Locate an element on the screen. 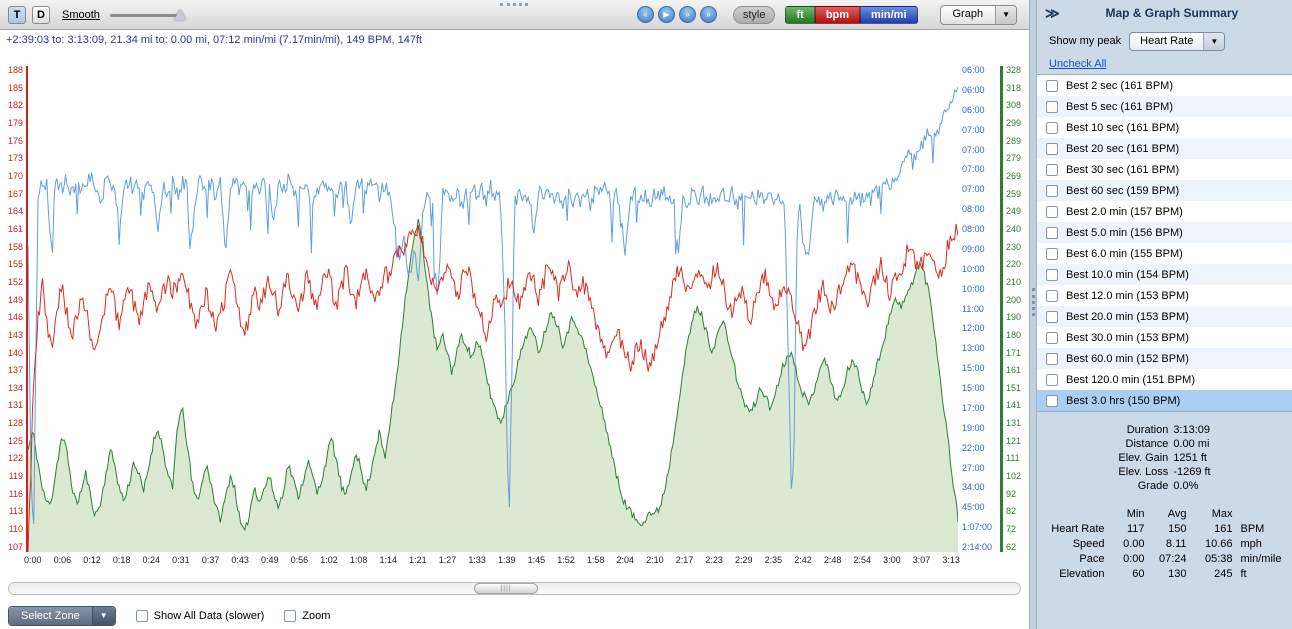 Image resolution: width=1292 pixels, height=629 pixels. zoom-checkbox is located at coordinates (290, 616).